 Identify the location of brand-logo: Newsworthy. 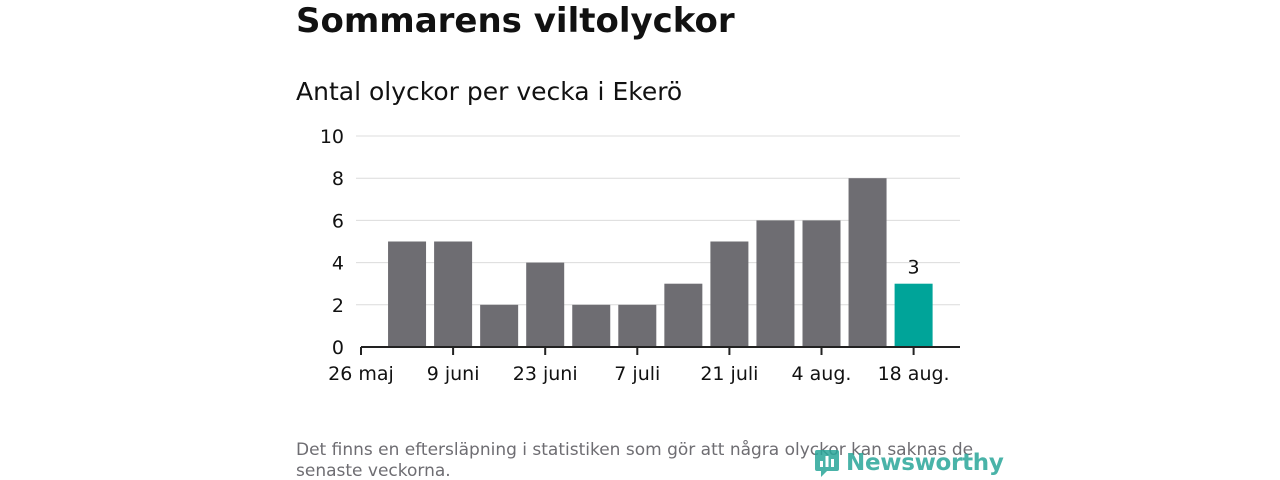
(909, 463).